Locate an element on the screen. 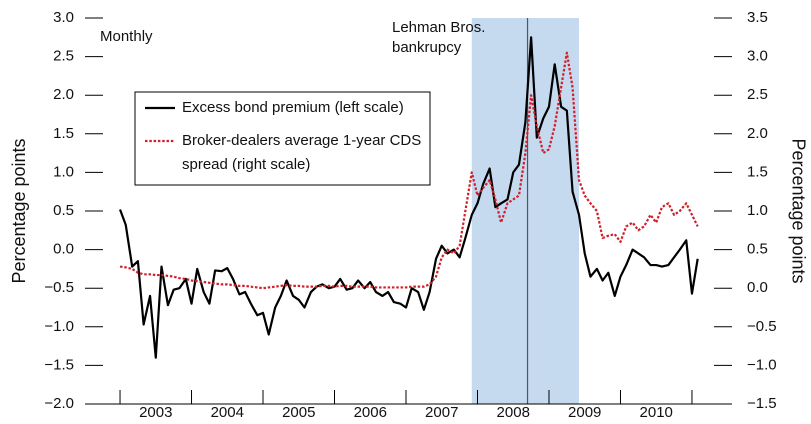 The height and width of the screenshot is (424, 811). y2-tick-label: 1.5 is located at coordinates (757, 171).